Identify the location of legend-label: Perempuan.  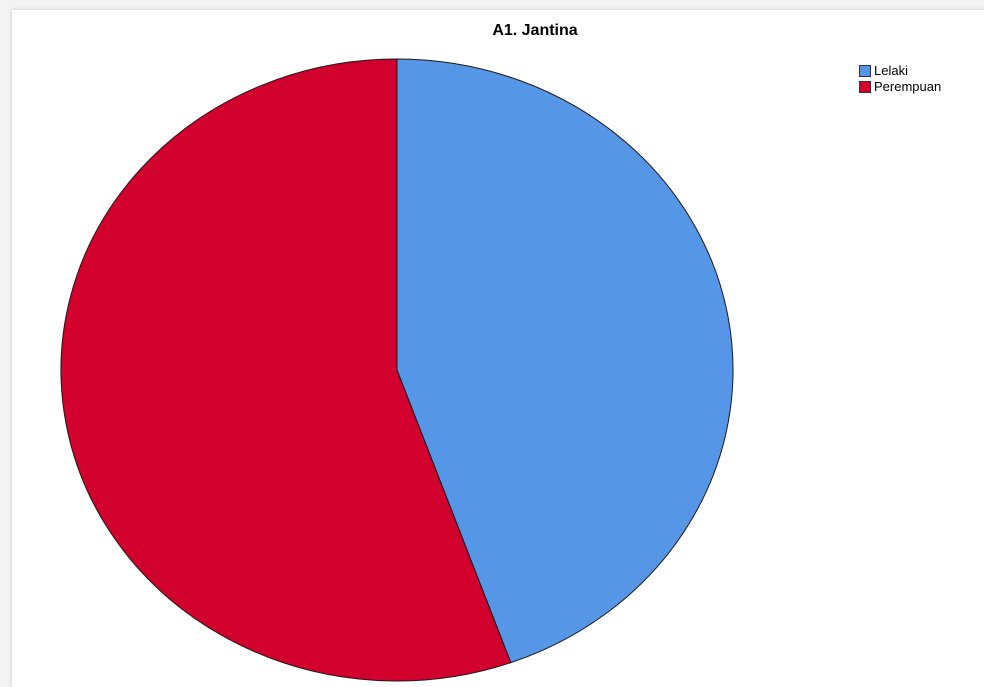
(908, 86).